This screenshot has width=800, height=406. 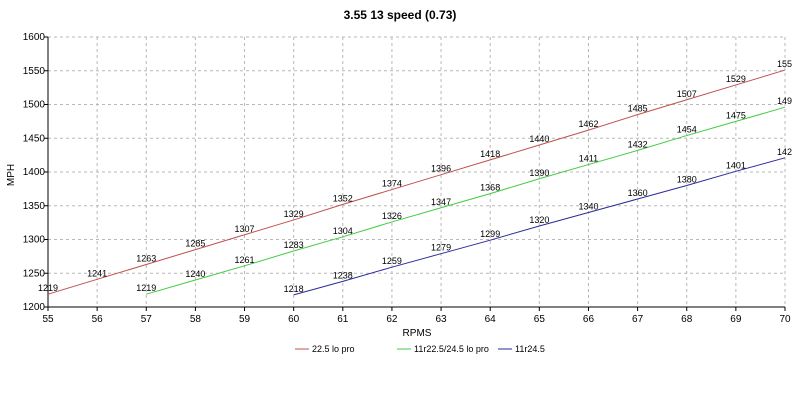 I want to click on data-label: 1380, so click(x=687, y=180).